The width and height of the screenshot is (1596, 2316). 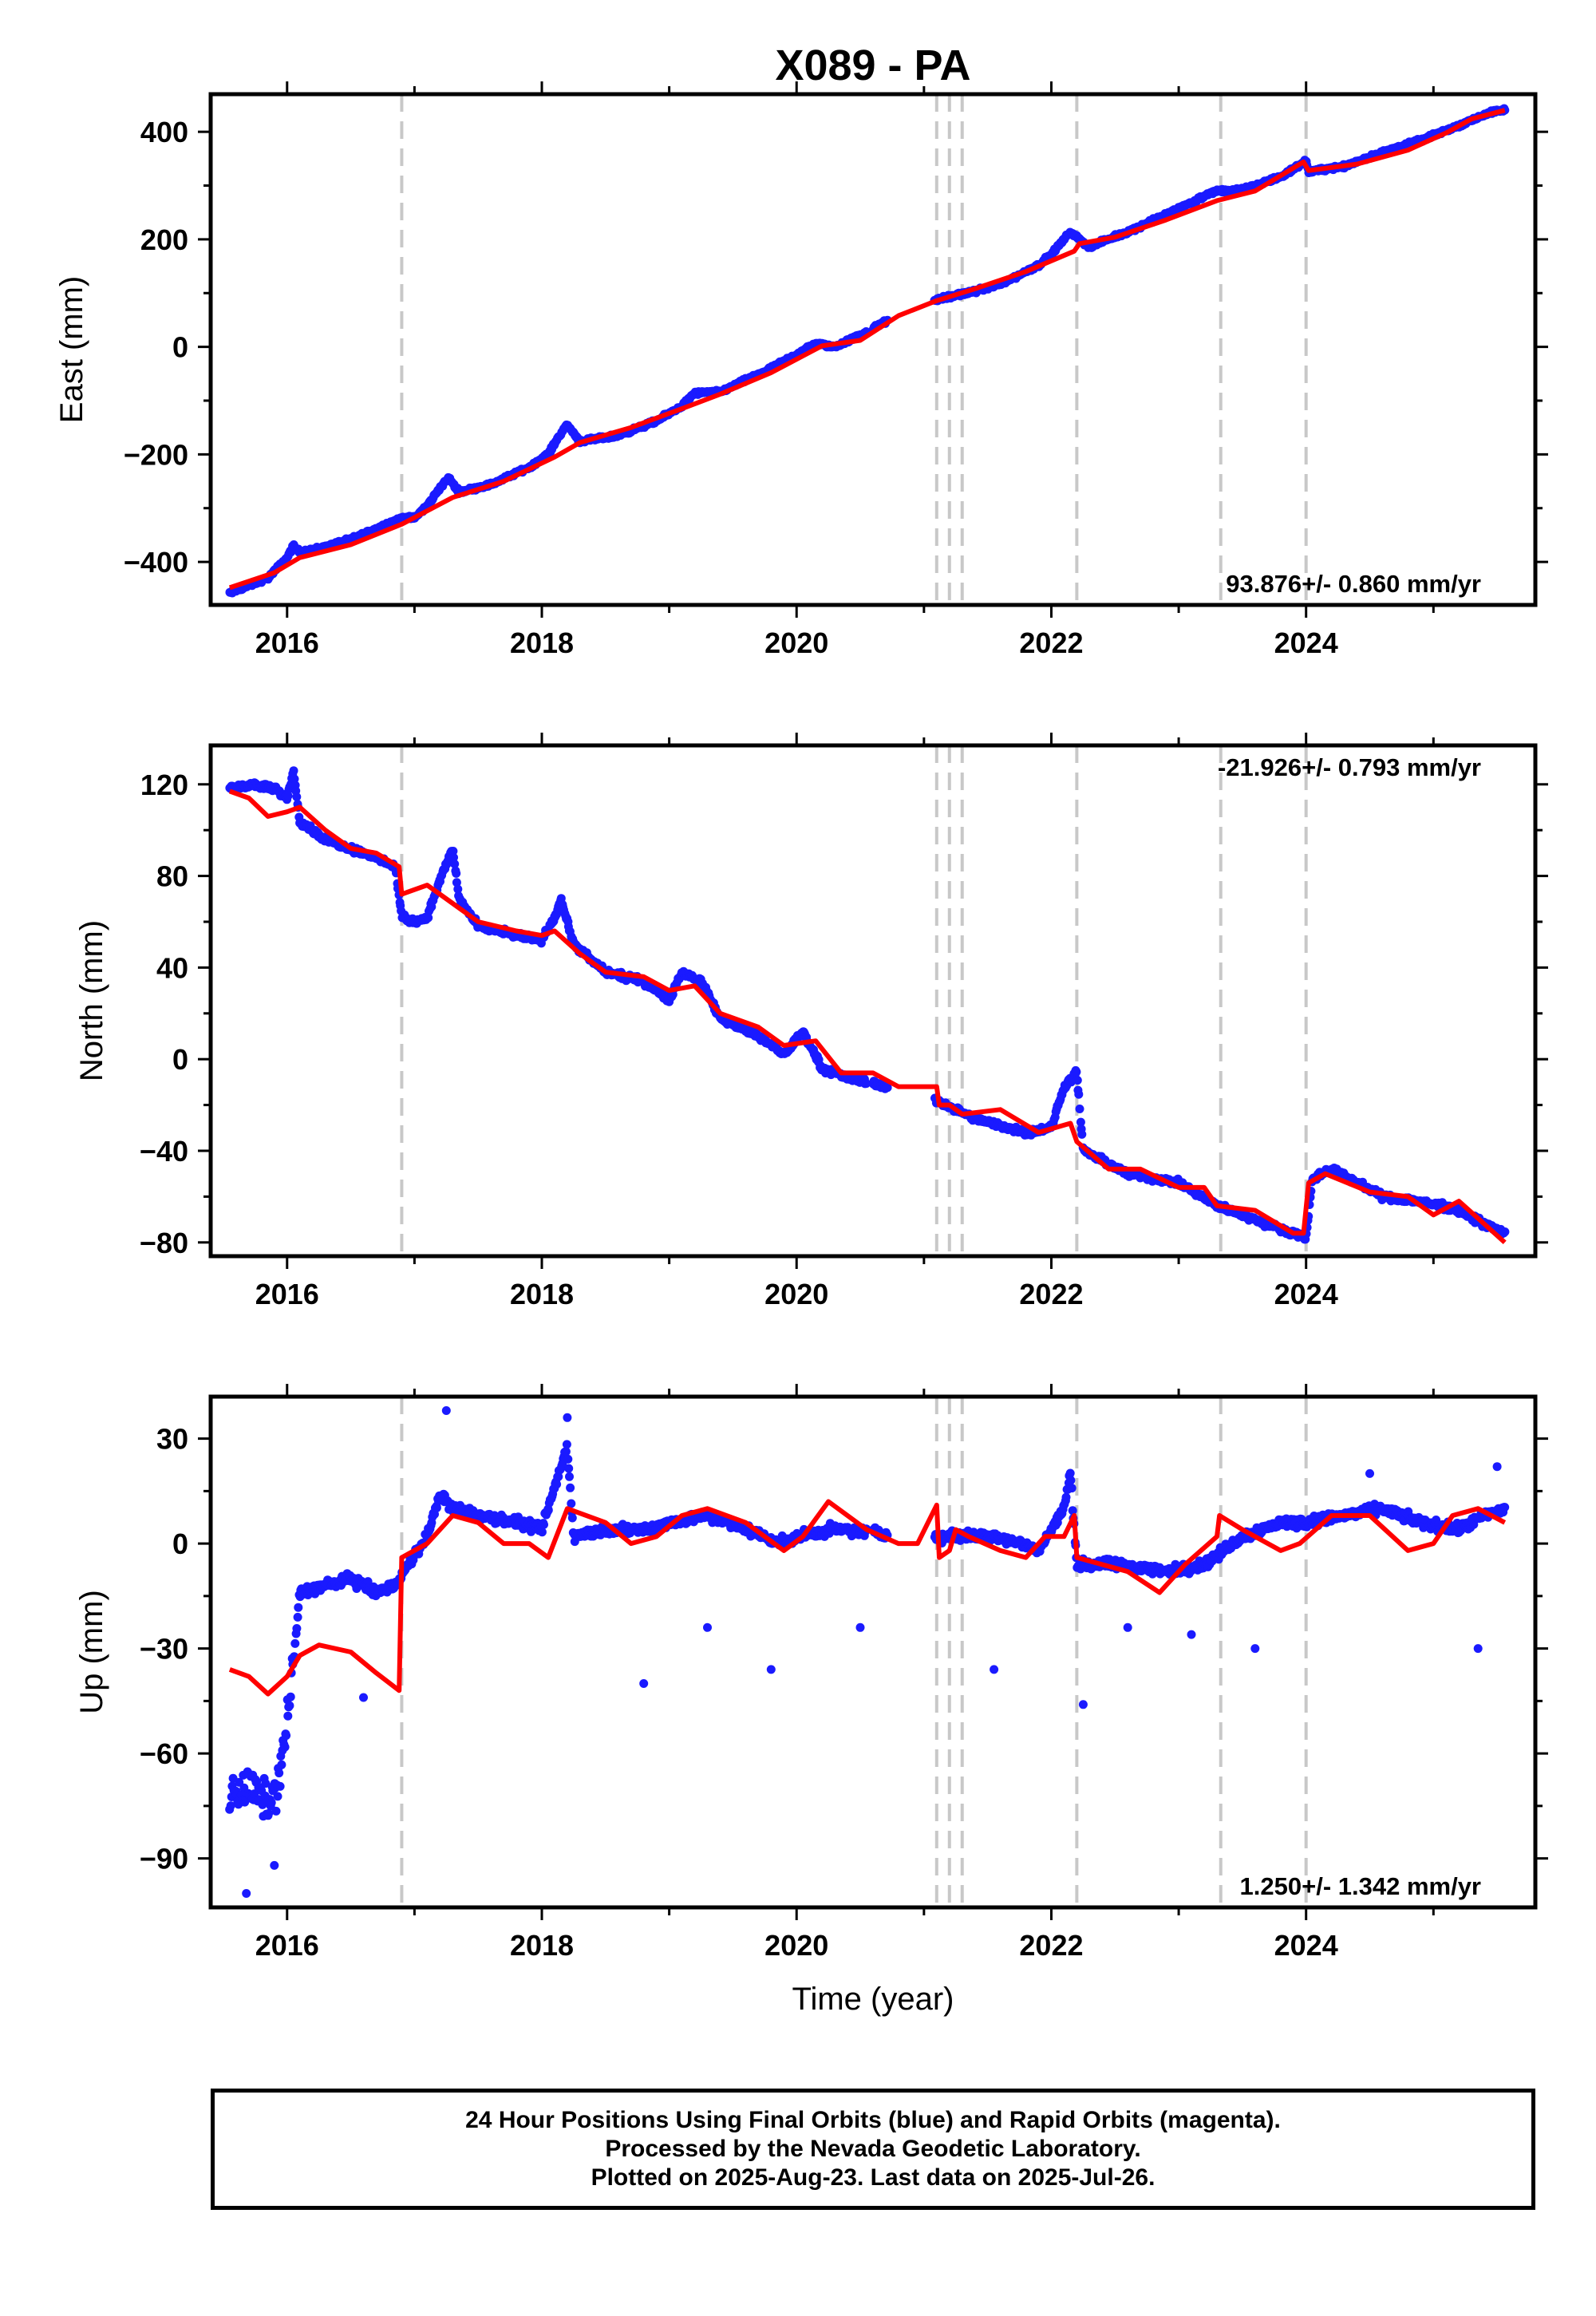 What do you see at coordinates (164, 1151) in the screenshot?
I see `y-tick-label: −40` at bounding box center [164, 1151].